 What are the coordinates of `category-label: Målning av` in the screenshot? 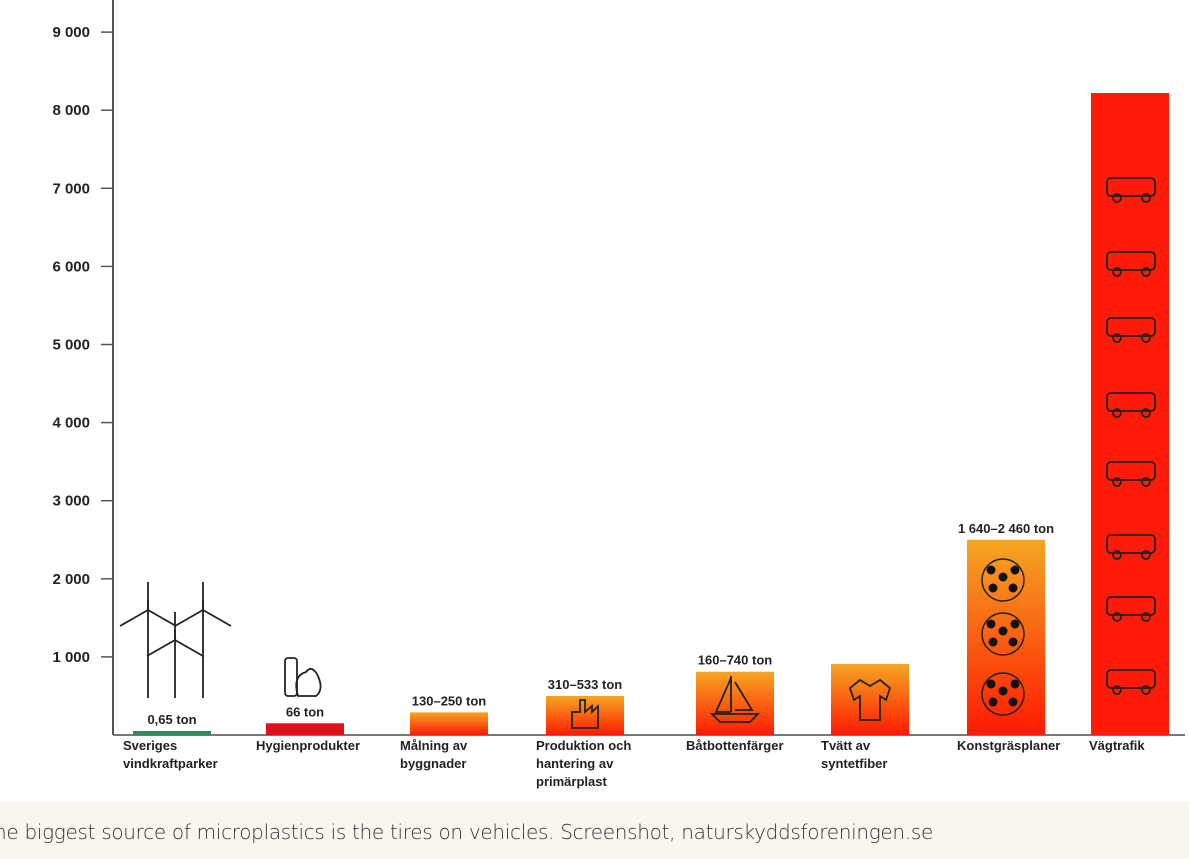 It's located at (434, 745).